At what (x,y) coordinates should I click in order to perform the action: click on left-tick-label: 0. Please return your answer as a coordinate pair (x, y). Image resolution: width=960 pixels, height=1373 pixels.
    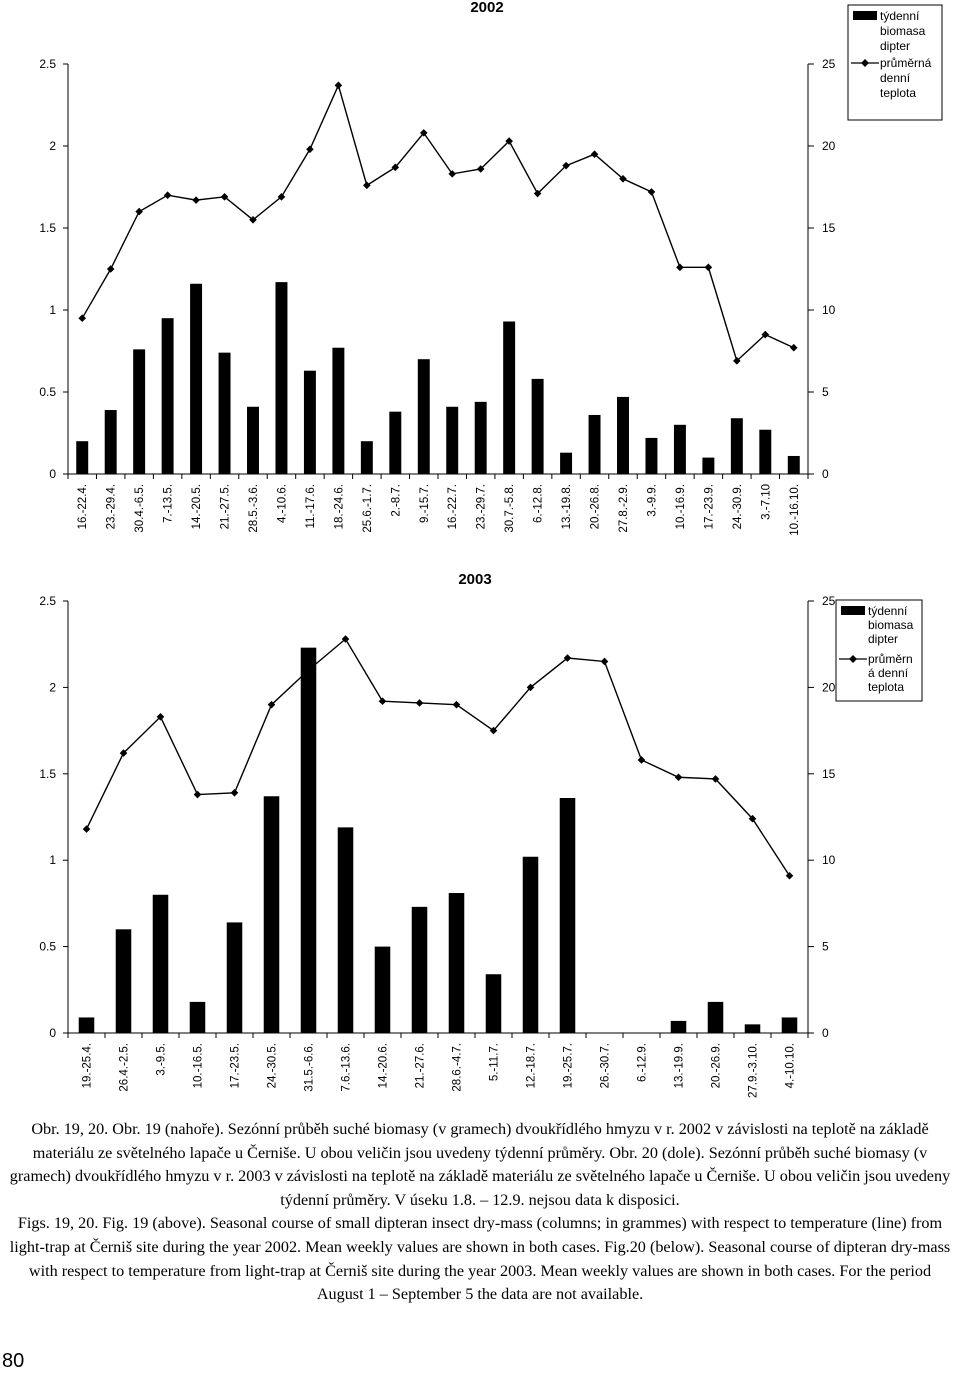
    Looking at the image, I should click on (52, 1033).